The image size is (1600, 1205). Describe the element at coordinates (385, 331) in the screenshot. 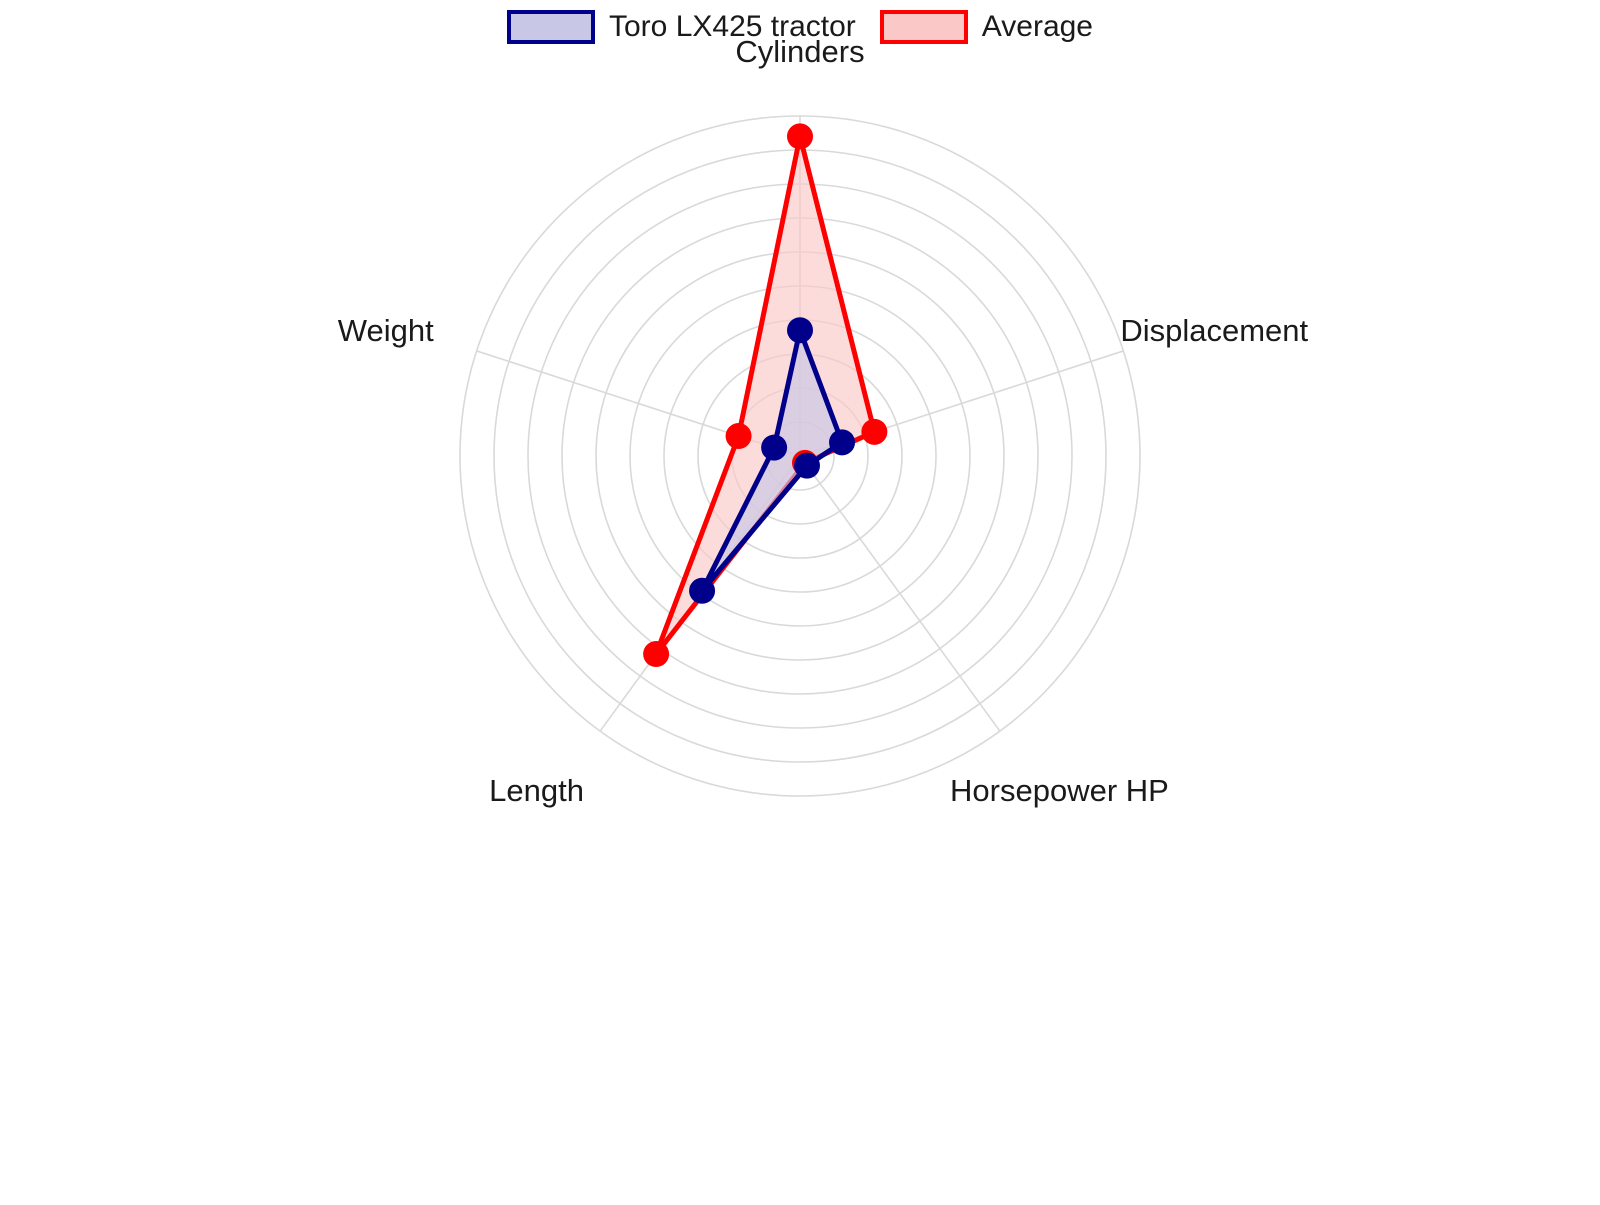

I see `axis-label-weight: Weight` at that location.